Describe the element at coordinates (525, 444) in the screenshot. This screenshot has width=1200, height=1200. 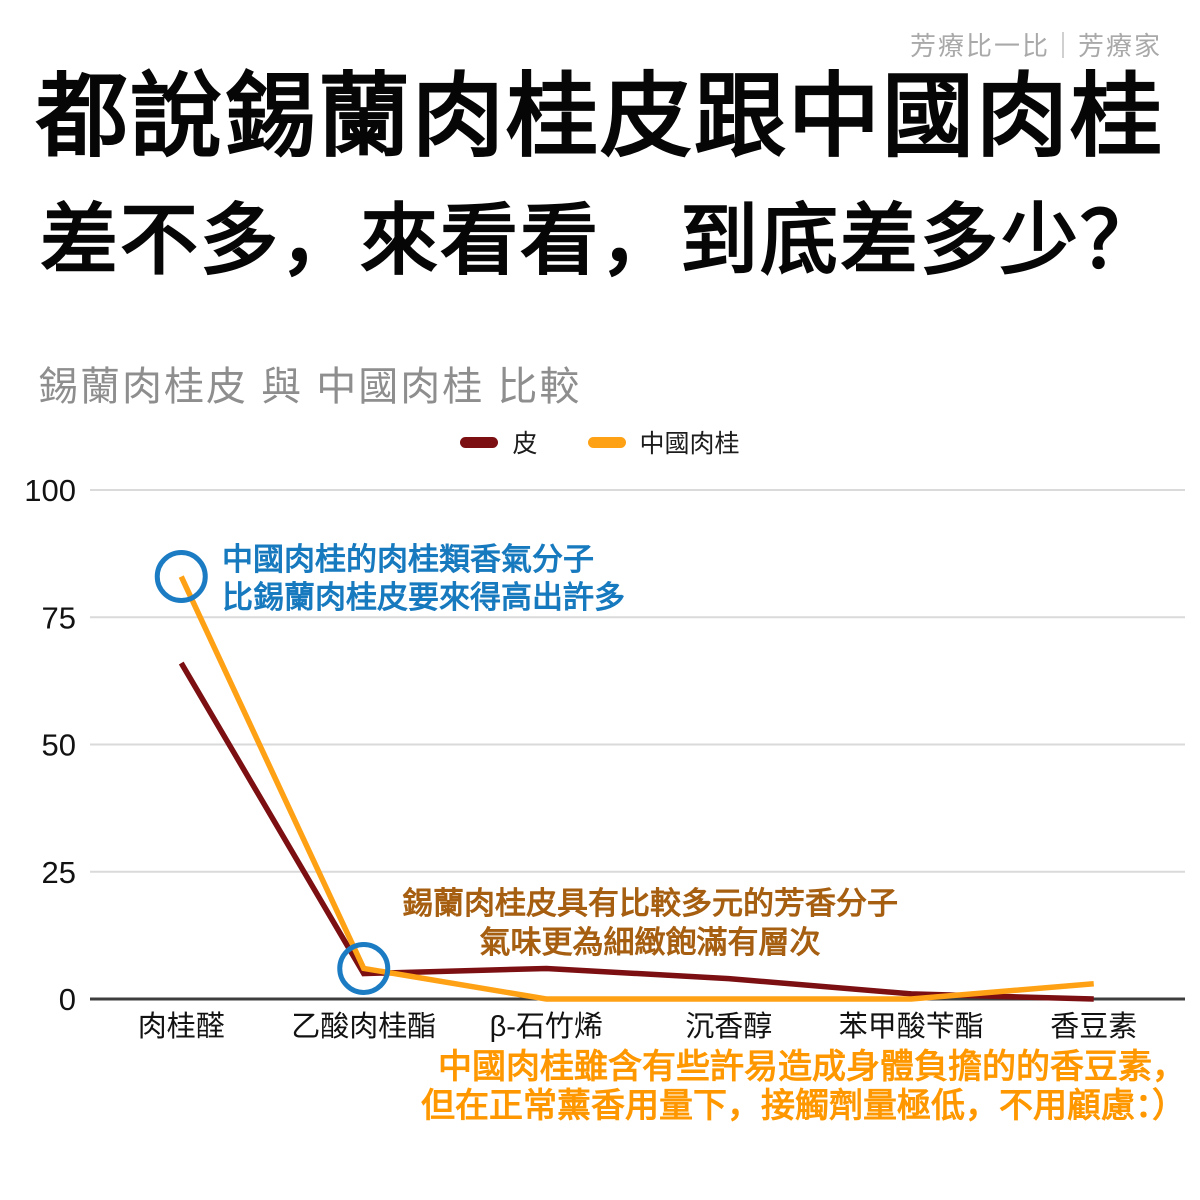
I see `legend-label-ceylon: 皮` at that location.